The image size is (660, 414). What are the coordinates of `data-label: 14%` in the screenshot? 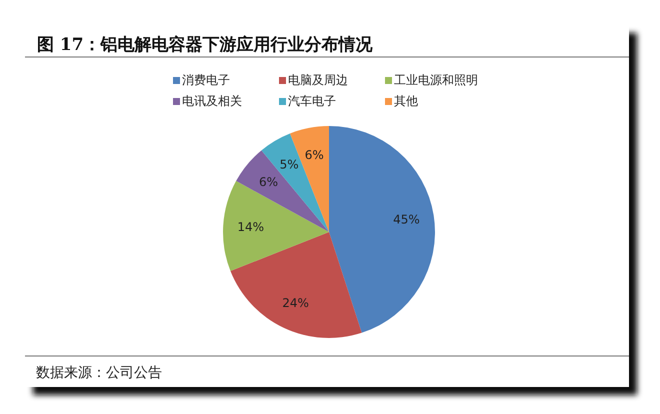 It's located at (250, 227).